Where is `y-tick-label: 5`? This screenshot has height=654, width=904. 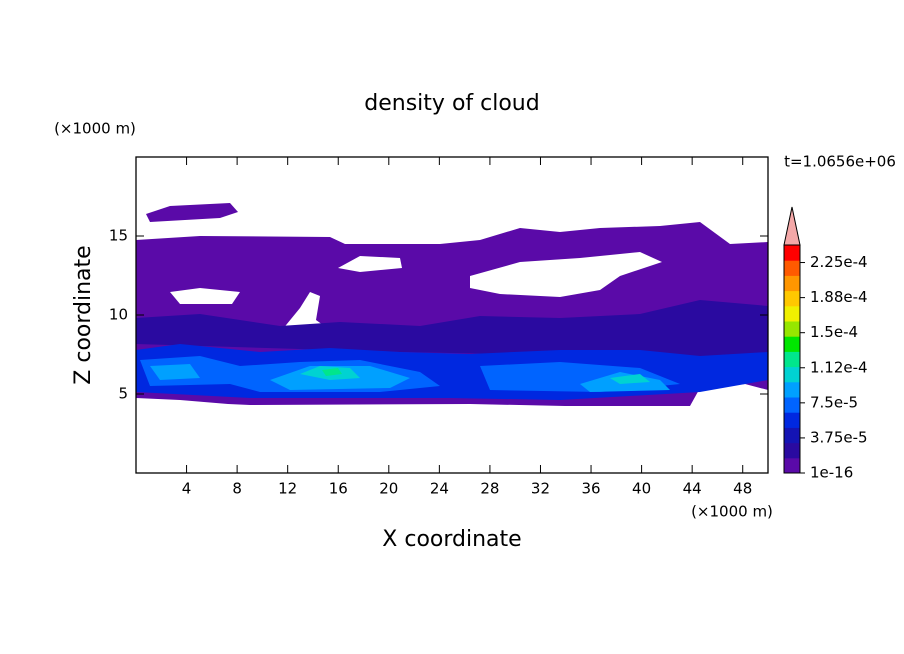 y-tick-label: 5 is located at coordinates (123, 394).